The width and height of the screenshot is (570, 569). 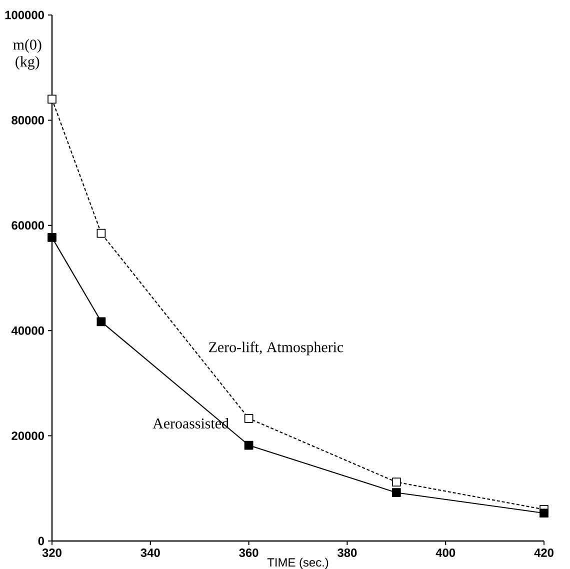 I want to click on x-tick-label: 420, so click(x=544, y=552).